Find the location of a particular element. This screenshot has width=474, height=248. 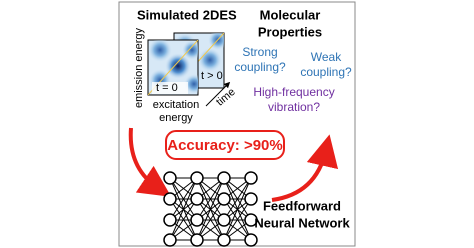

x-label: energy is located at coordinates (176, 118).